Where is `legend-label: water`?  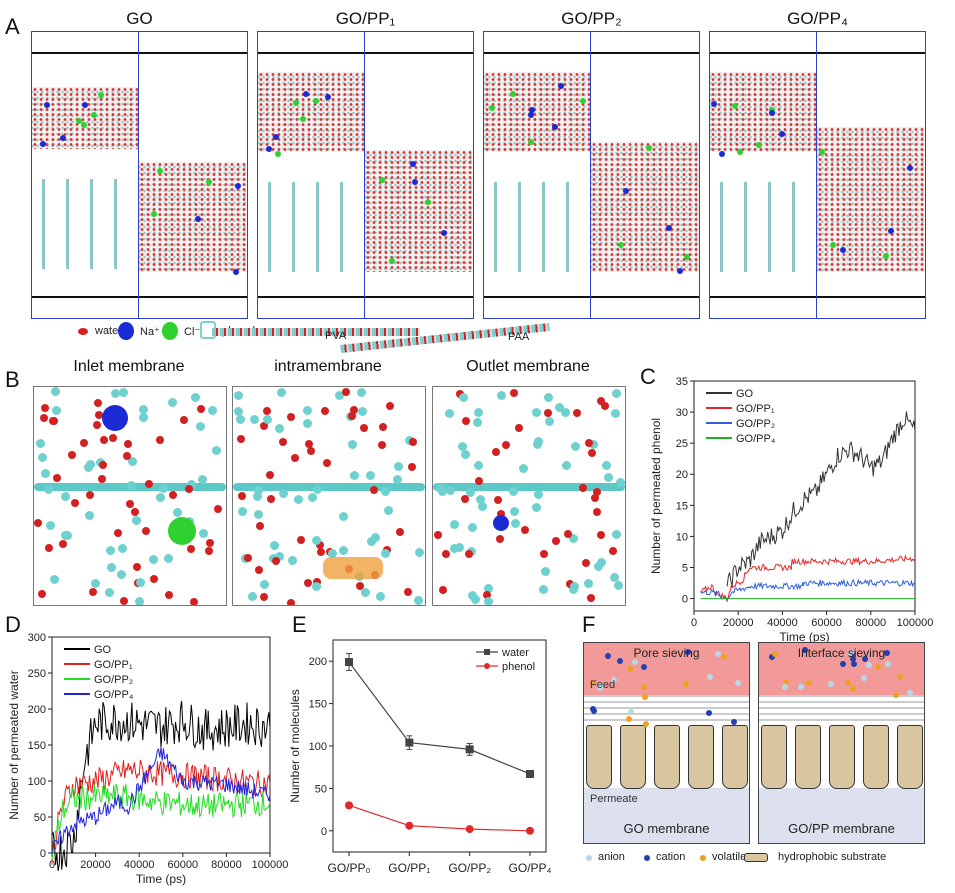
legend-label: water is located at coordinates (515, 653).